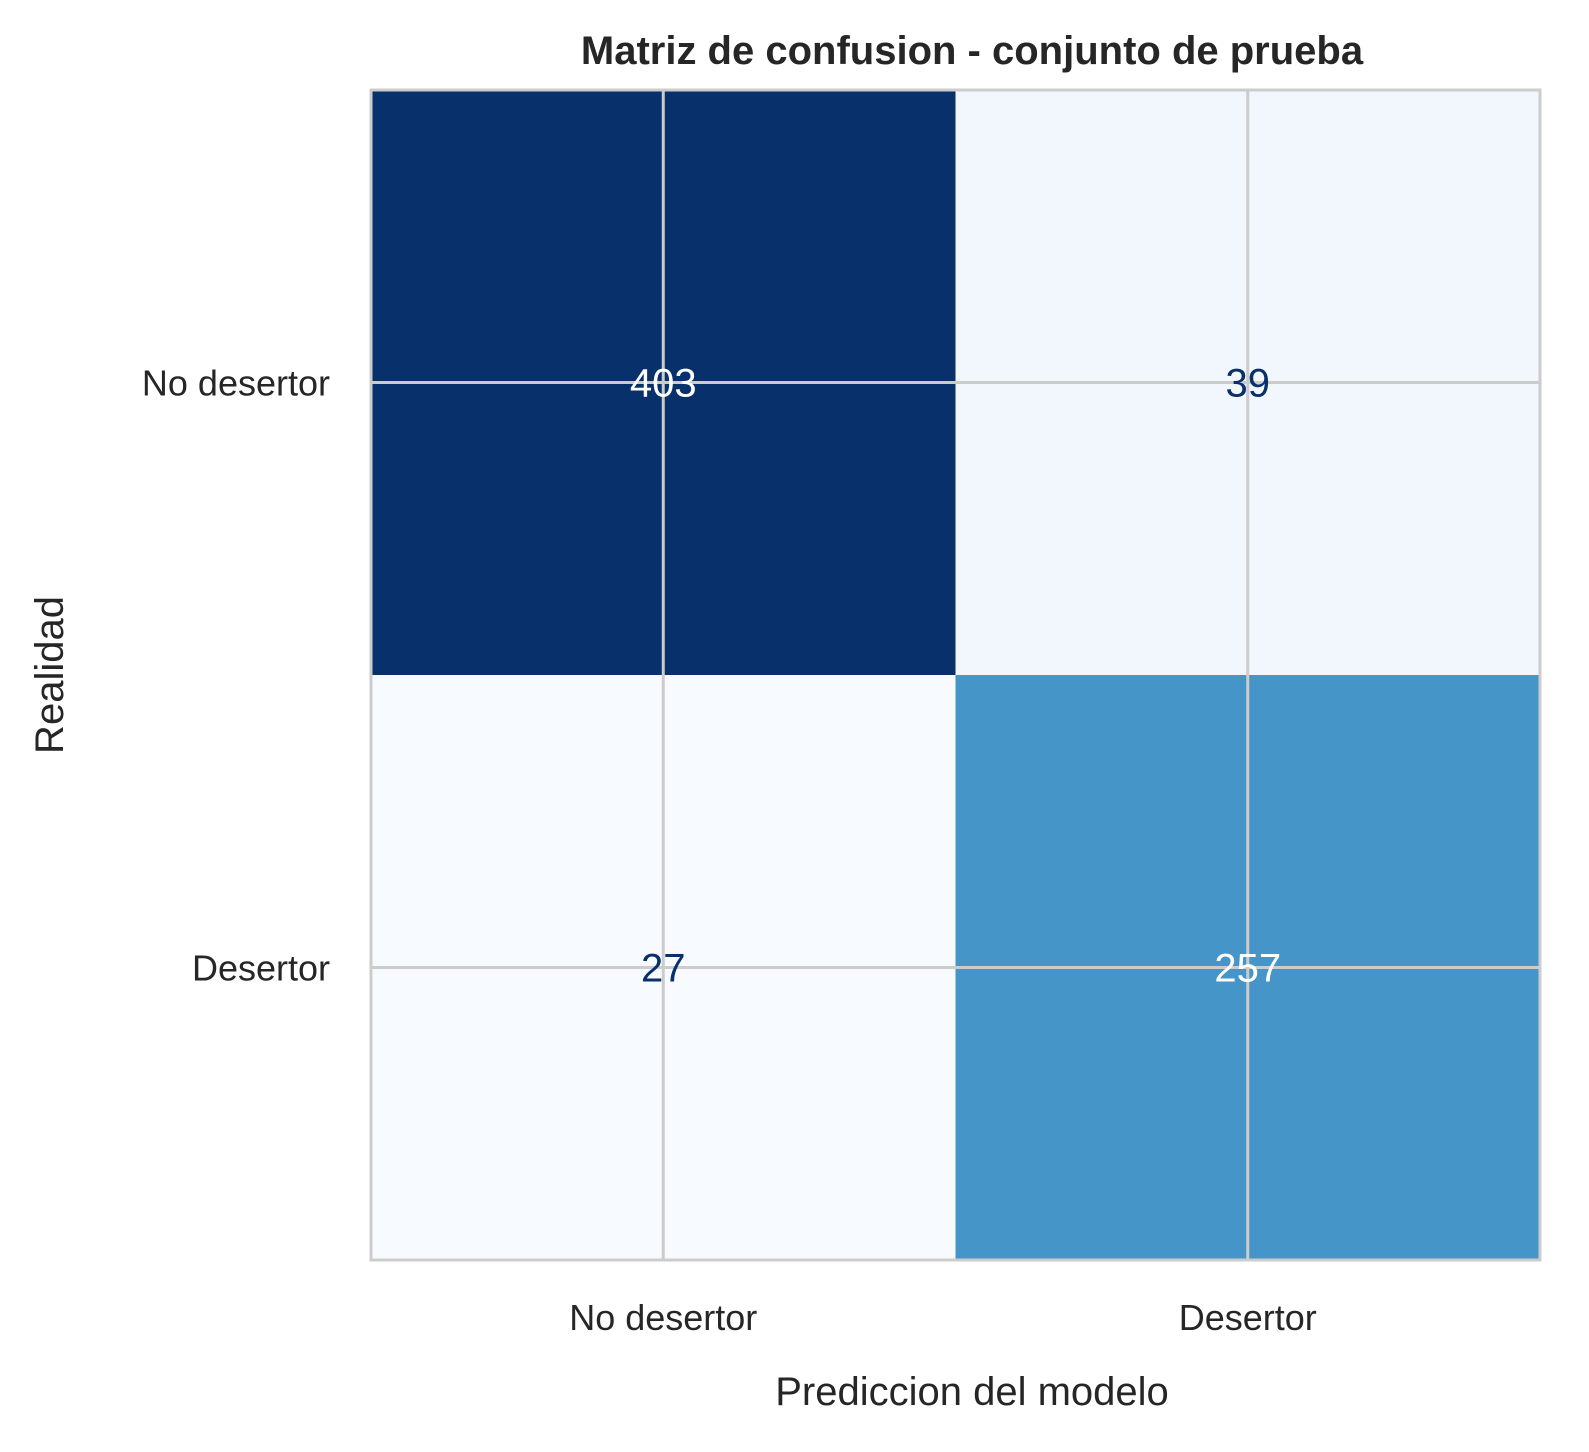 The image size is (1589, 1452). What do you see at coordinates (972, 1392) in the screenshot?
I see `x-axis-label: Prediccion del modelo` at bounding box center [972, 1392].